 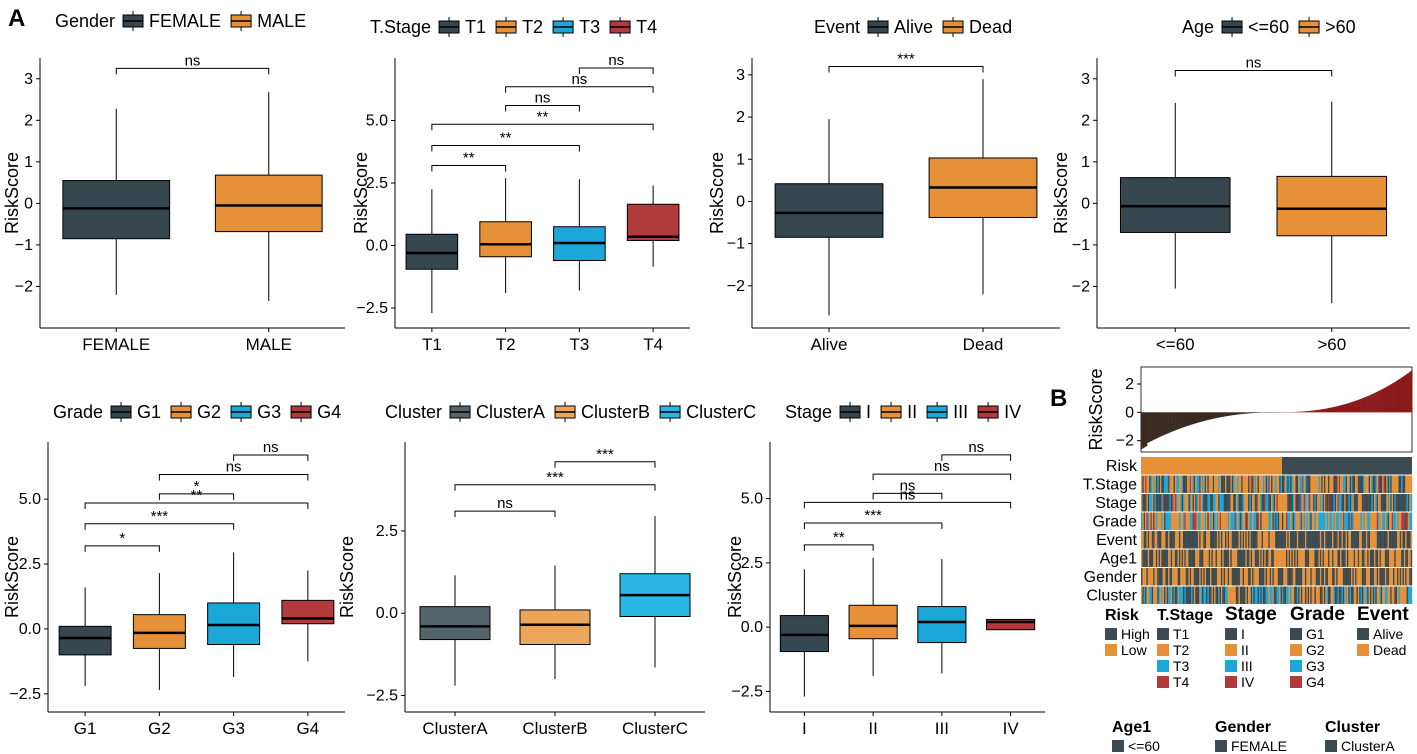 What do you see at coordinates (1111, 634) in the screenshot?
I see `heatmap-legend-key` at bounding box center [1111, 634].